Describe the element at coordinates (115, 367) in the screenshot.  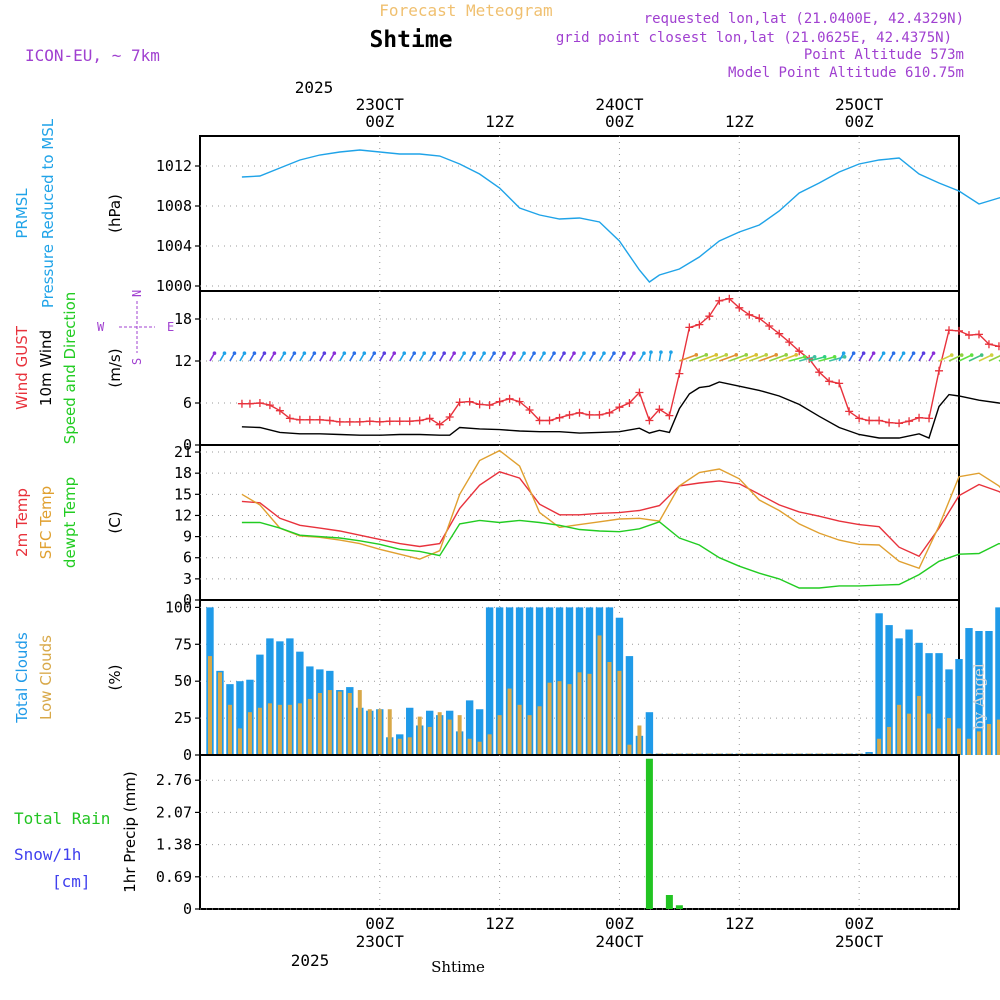
I see `unit-label: (m/s)` at that location.